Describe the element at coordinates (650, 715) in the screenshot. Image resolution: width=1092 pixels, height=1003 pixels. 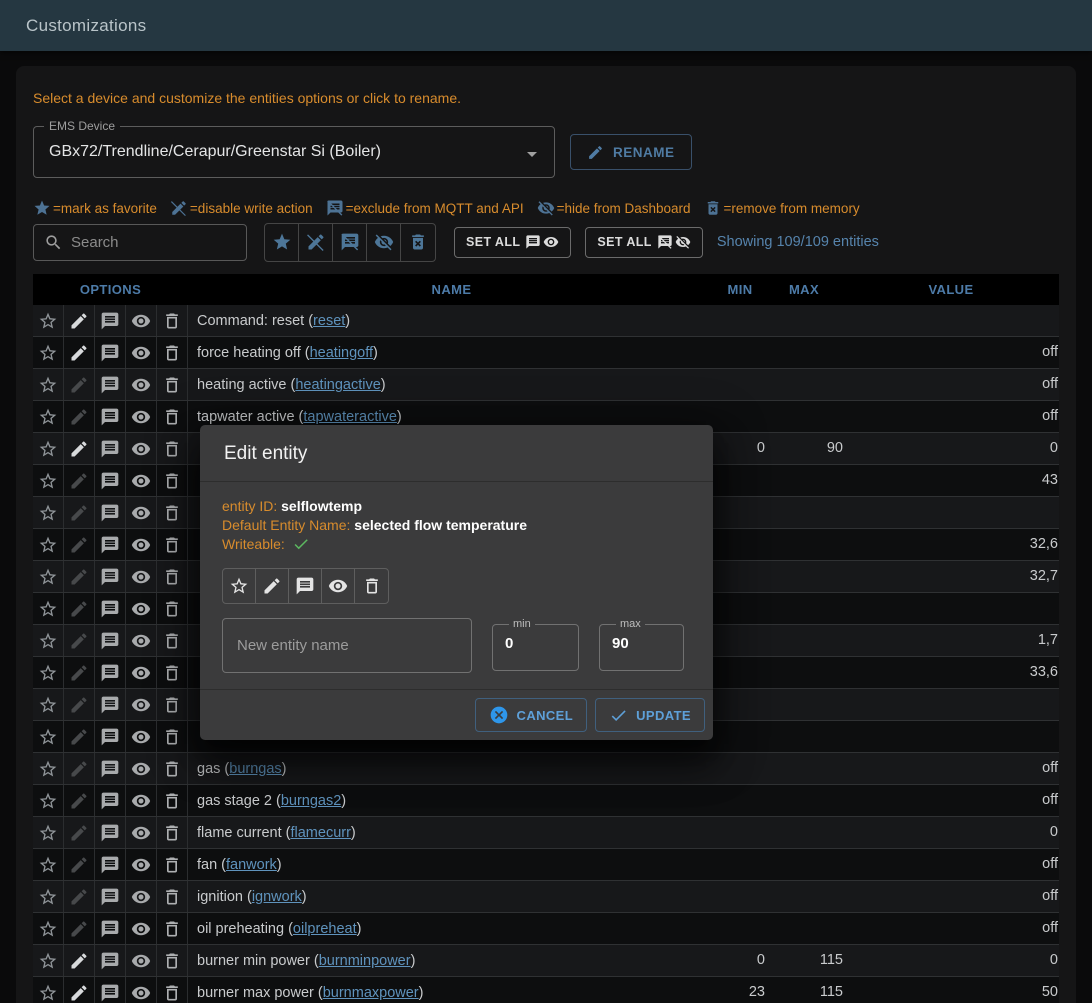
I see `update-button: UPDATE` at that location.